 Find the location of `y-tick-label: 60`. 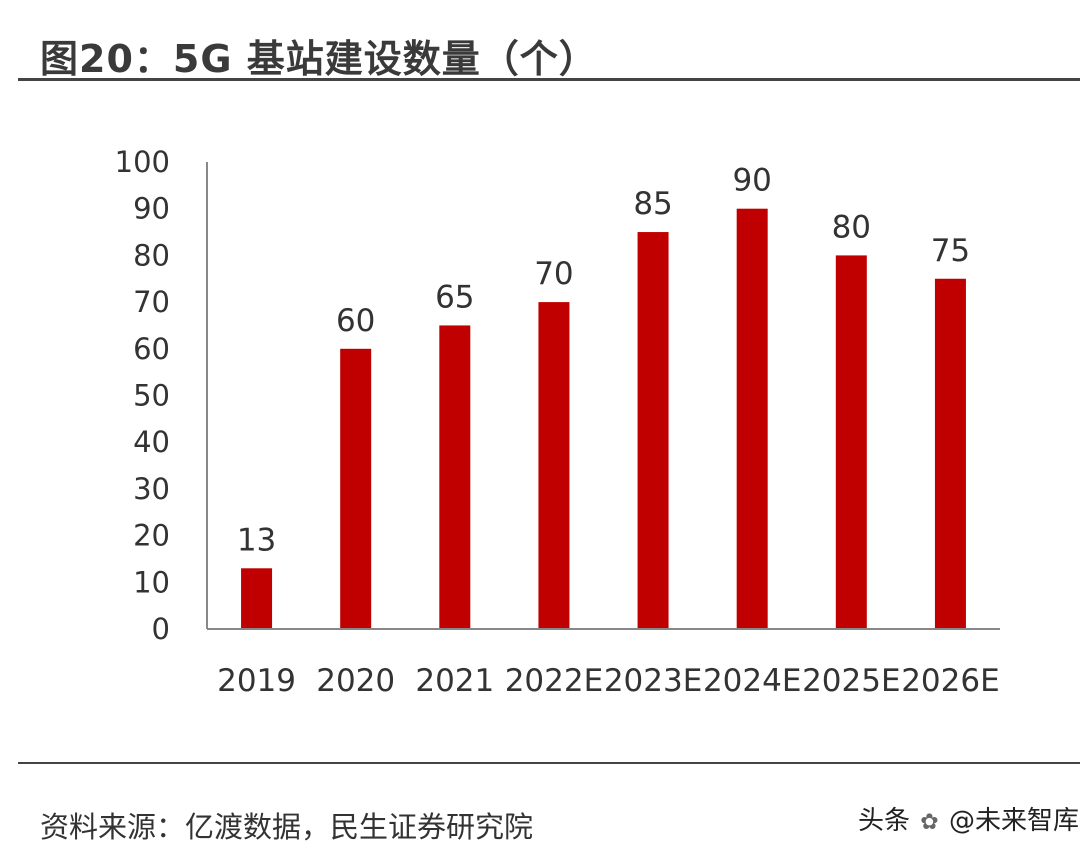

y-tick-label: 60 is located at coordinates (151, 349).